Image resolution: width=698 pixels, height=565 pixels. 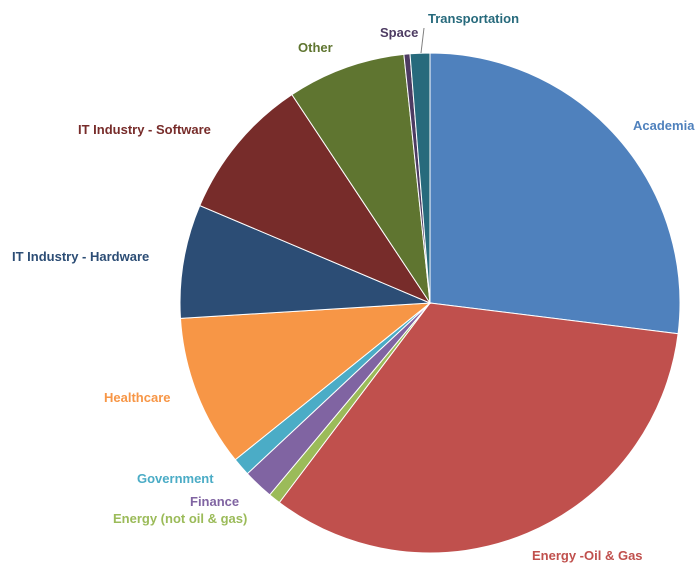 I want to click on slice-label-it-industry-software: IT Industry - Software, so click(x=144, y=129).